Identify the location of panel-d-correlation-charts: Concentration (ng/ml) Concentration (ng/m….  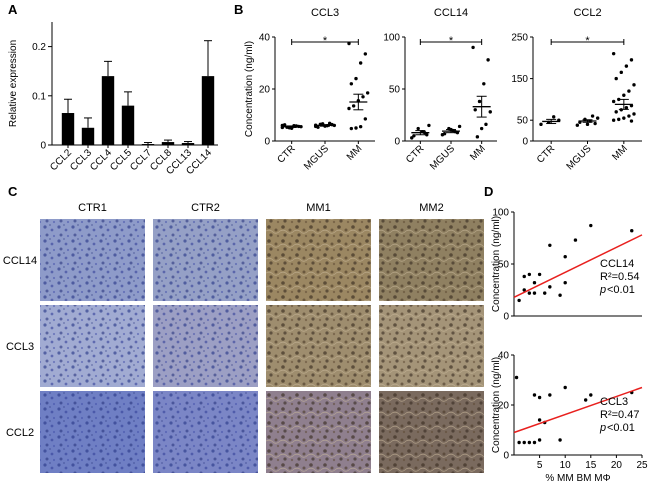
(569, 346).